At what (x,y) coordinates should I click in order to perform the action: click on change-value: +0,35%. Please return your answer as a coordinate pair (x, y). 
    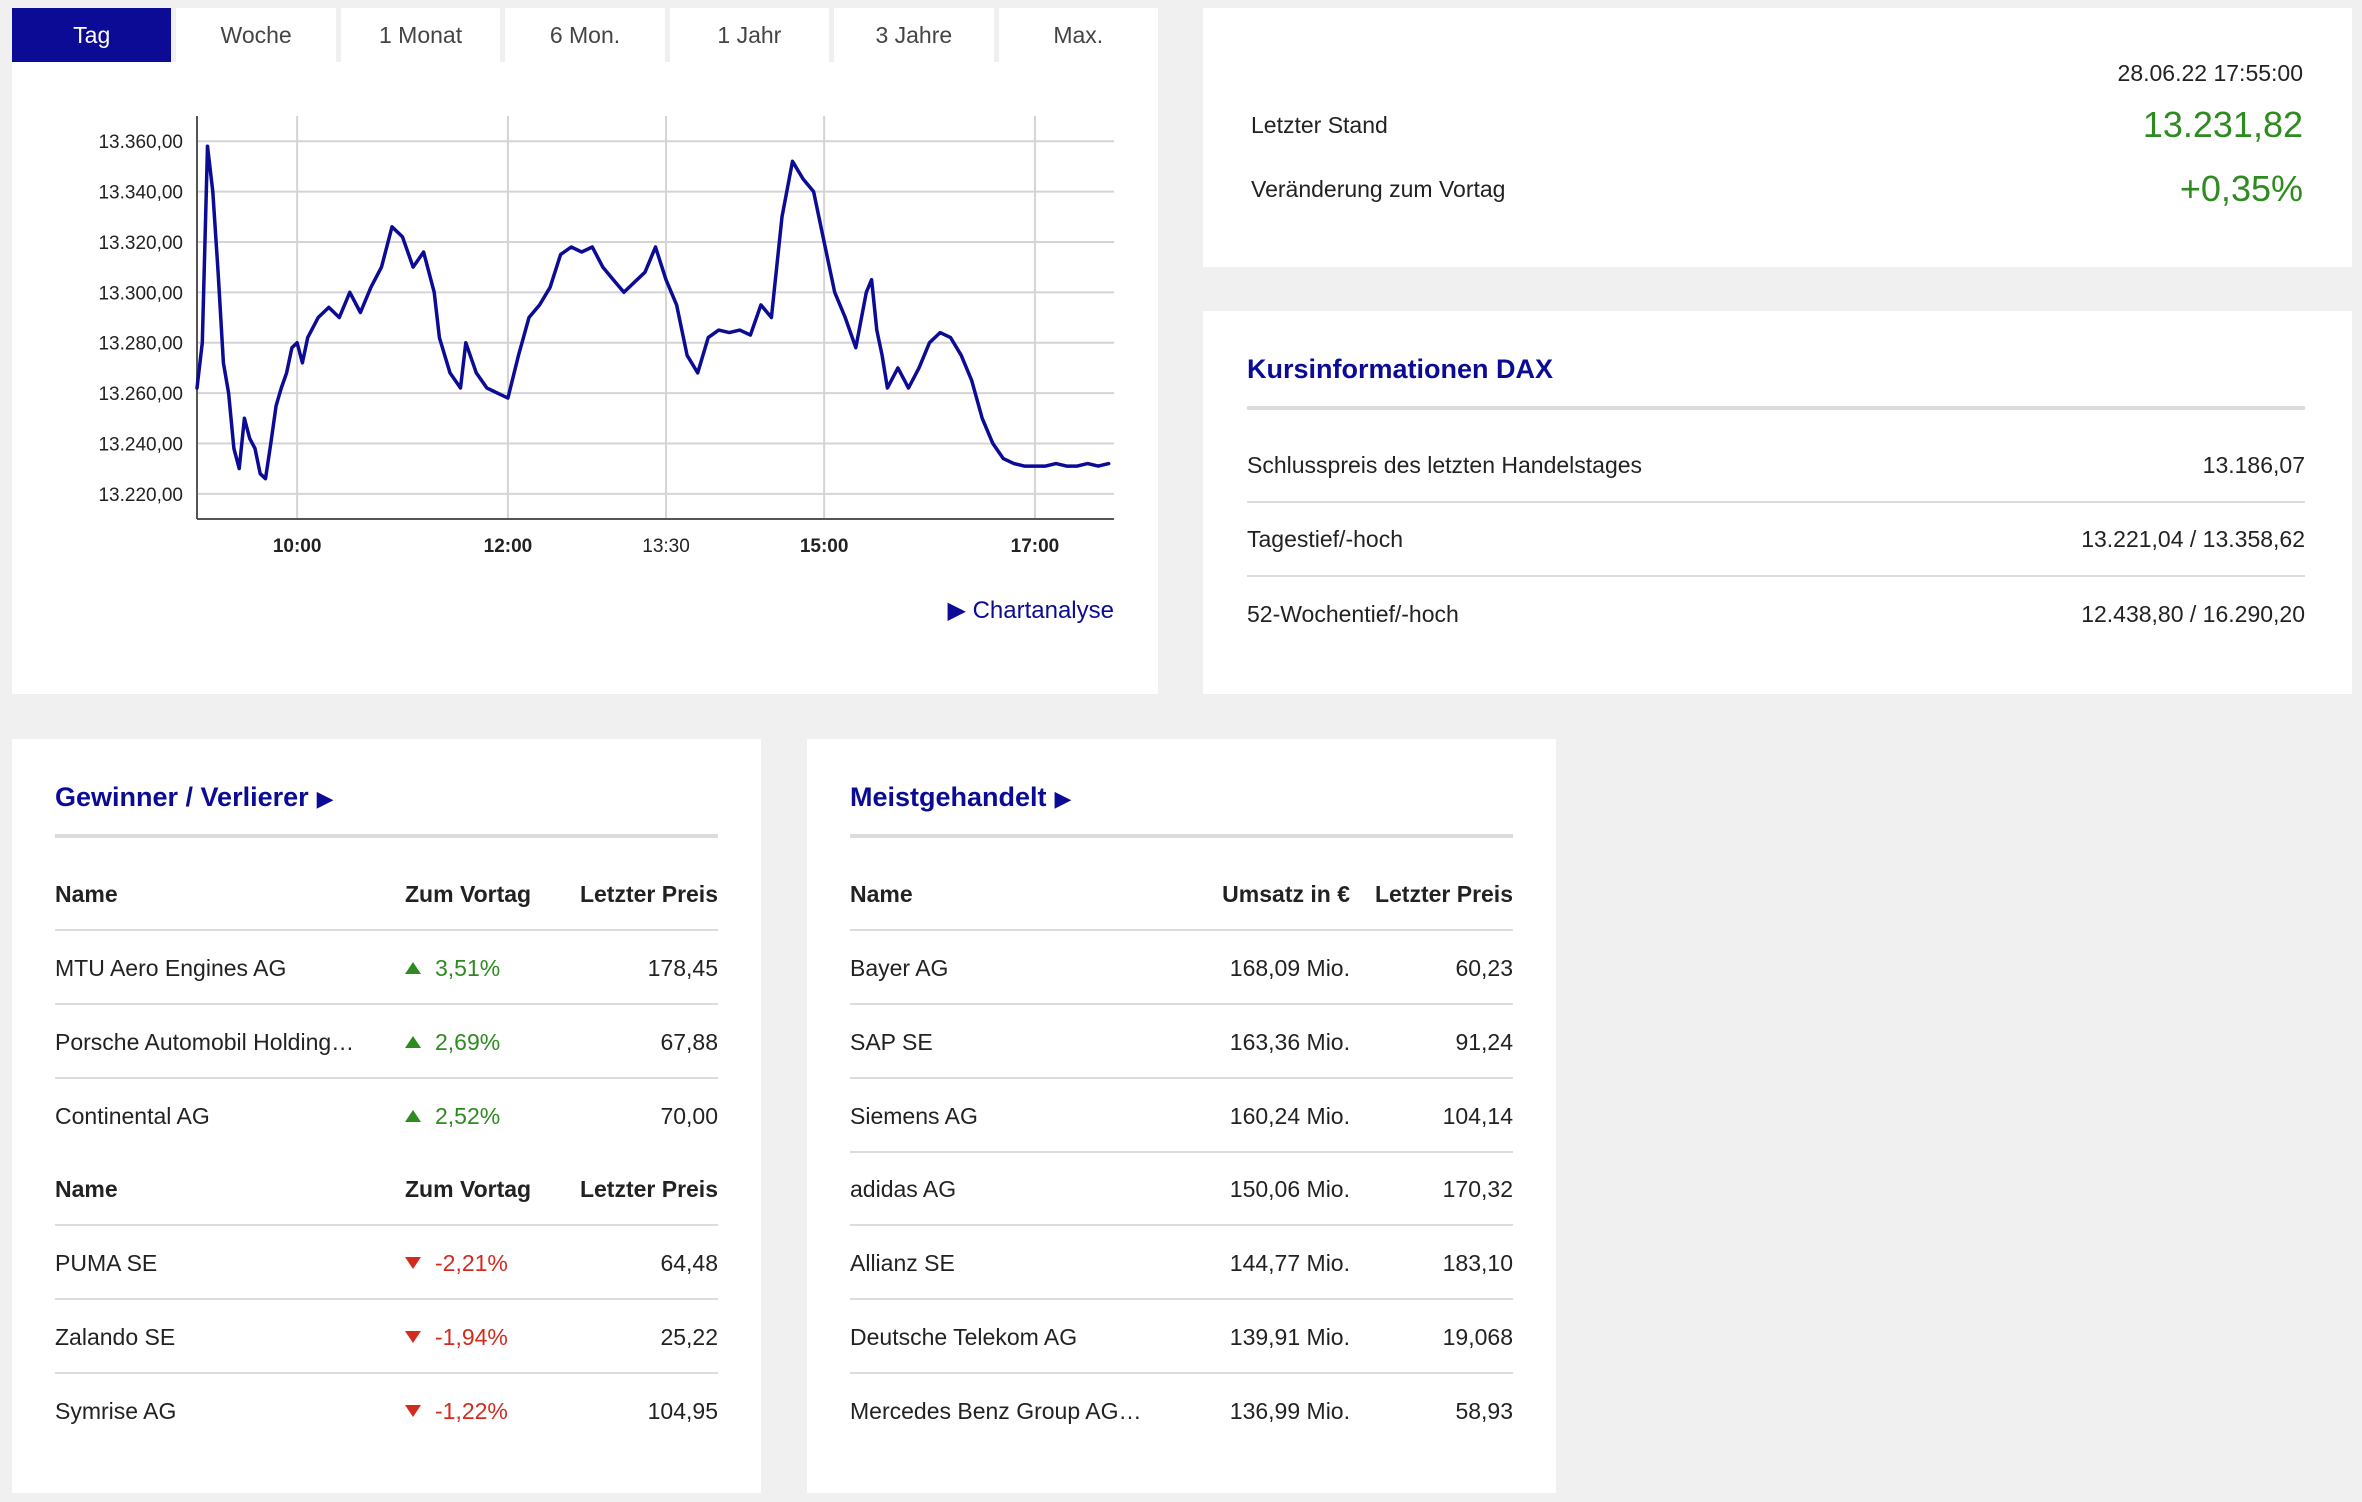
    Looking at the image, I should click on (2241, 188).